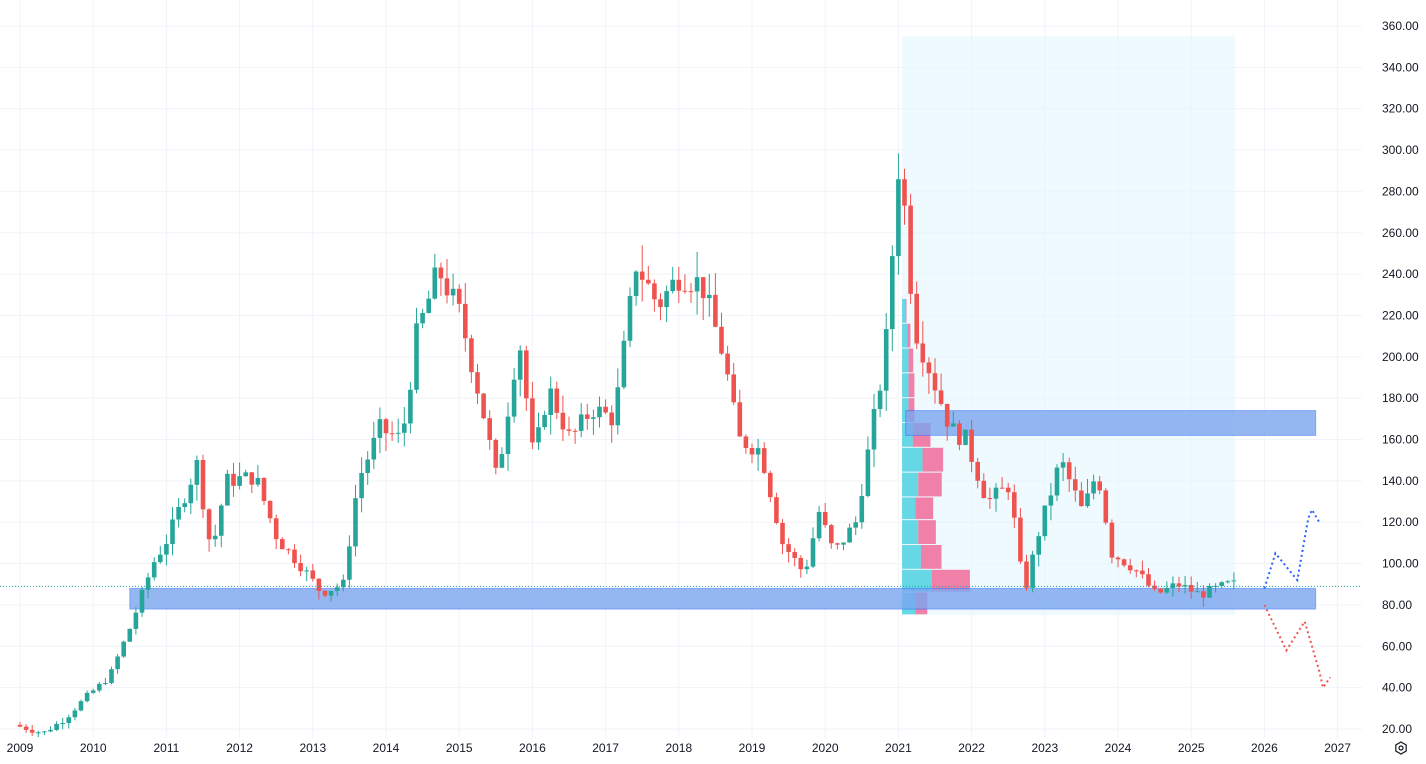  I want to click on y-tick-label: 200.00, so click(1400, 357).